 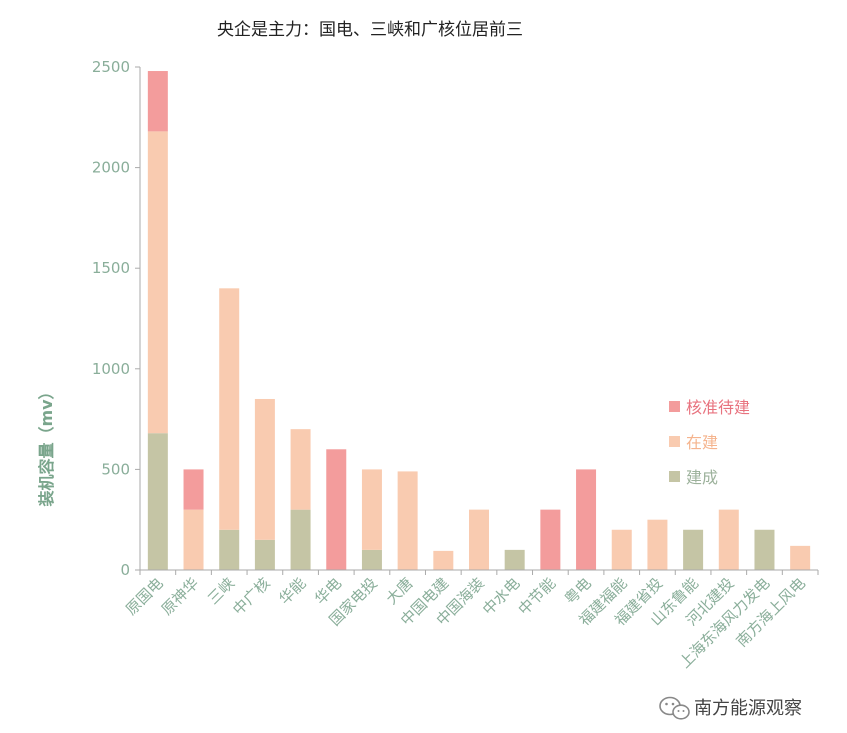 I want to click on bar-在建-华能, so click(x=300, y=469).